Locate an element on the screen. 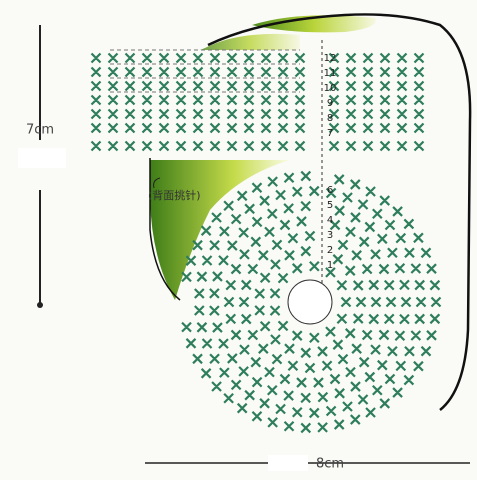 This screenshot has width=477, height=480. stitch-grid is located at coordinates (257, 102).